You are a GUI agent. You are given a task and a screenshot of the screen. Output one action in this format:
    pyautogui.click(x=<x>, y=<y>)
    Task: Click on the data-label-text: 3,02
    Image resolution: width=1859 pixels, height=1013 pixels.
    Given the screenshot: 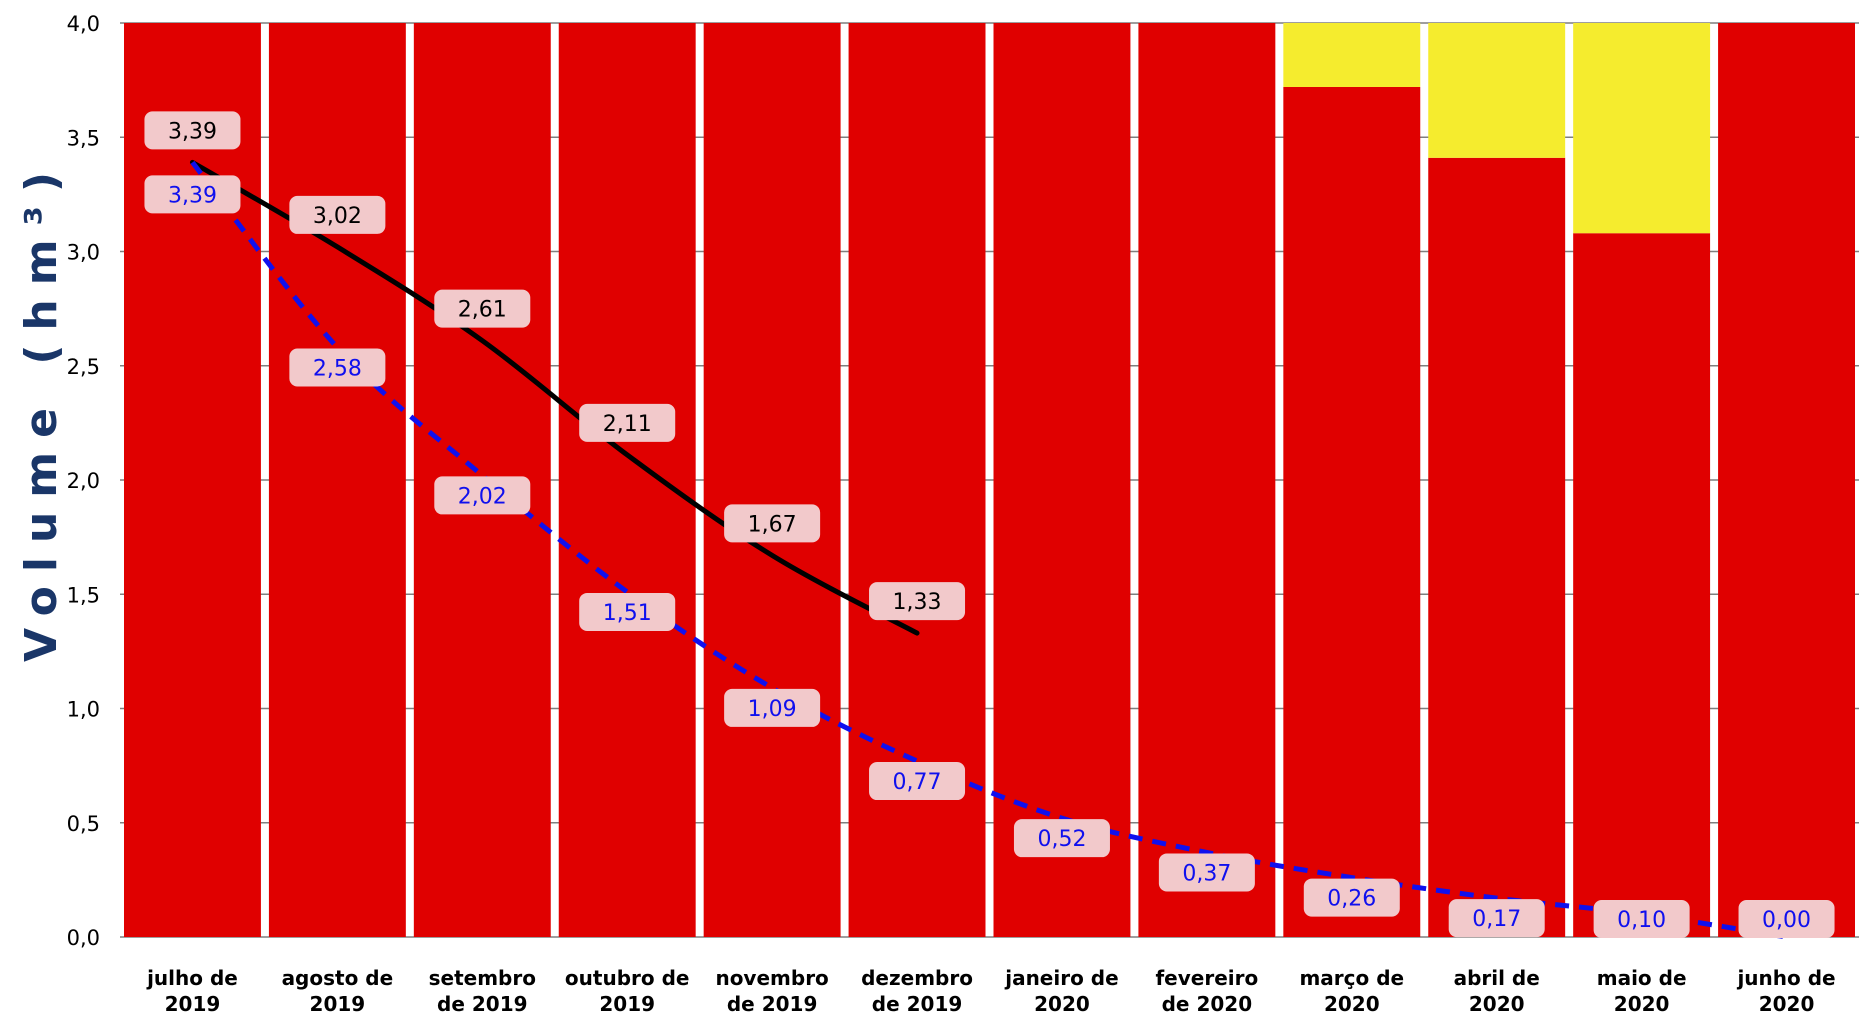 What is the action you would take?
    pyautogui.click(x=337, y=216)
    